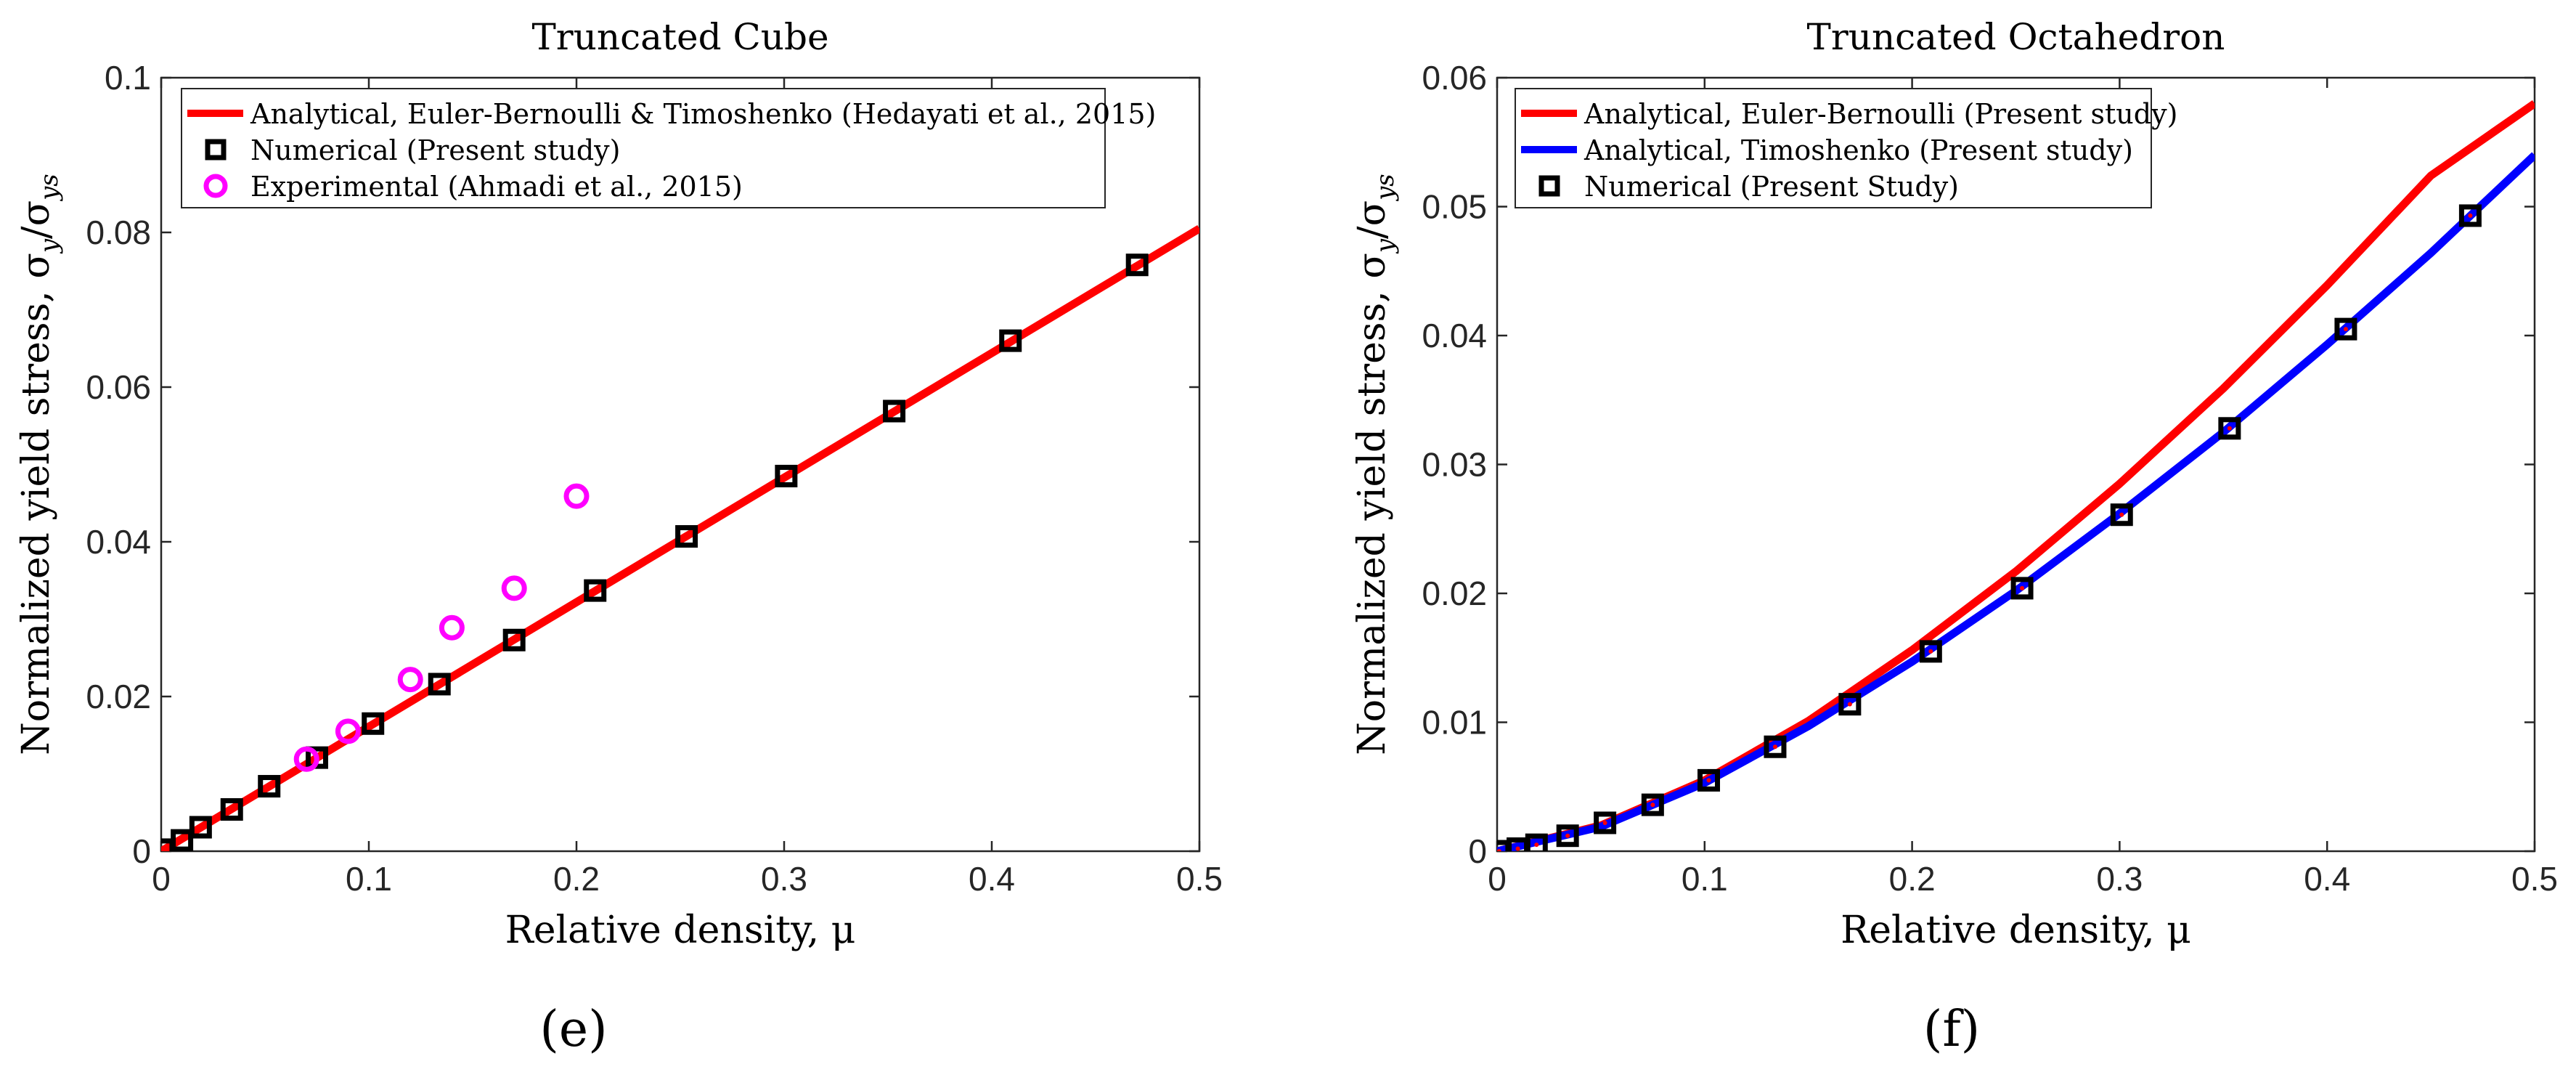 The width and height of the screenshot is (2576, 1072). What do you see at coordinates (128, 78) in the screenshot?
I see `y-tick-label: 0.1` at bounding box center [128, 78].